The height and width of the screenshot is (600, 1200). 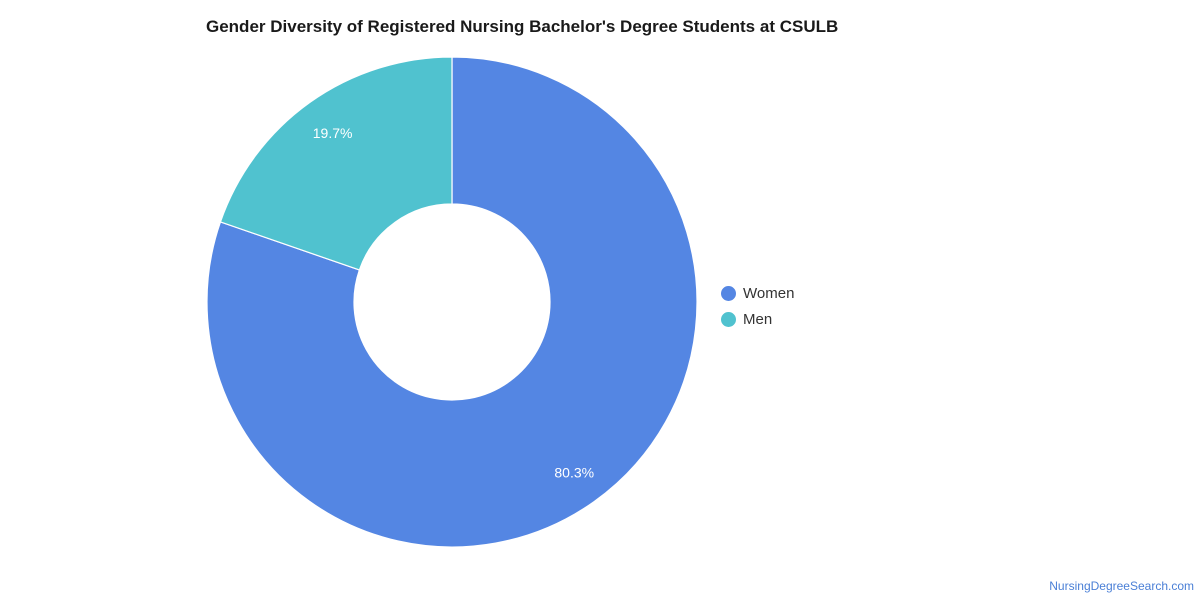 I want to click on slice-men, so click(x=336, y=163).